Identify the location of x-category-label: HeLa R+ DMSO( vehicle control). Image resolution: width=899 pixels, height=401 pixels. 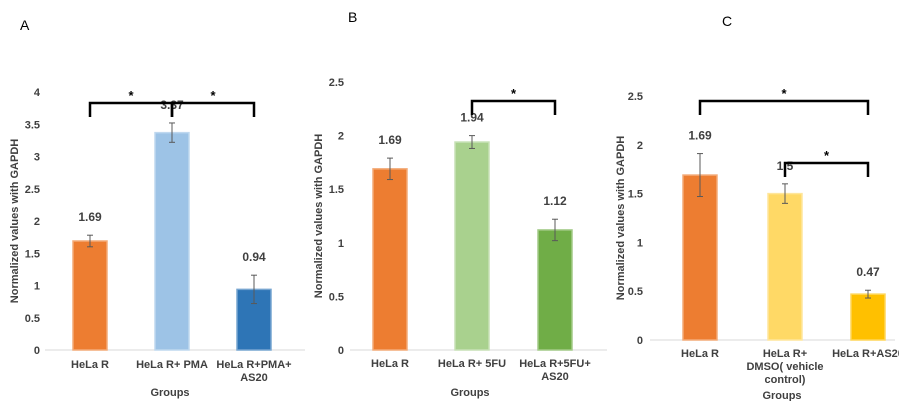
(784, 367).